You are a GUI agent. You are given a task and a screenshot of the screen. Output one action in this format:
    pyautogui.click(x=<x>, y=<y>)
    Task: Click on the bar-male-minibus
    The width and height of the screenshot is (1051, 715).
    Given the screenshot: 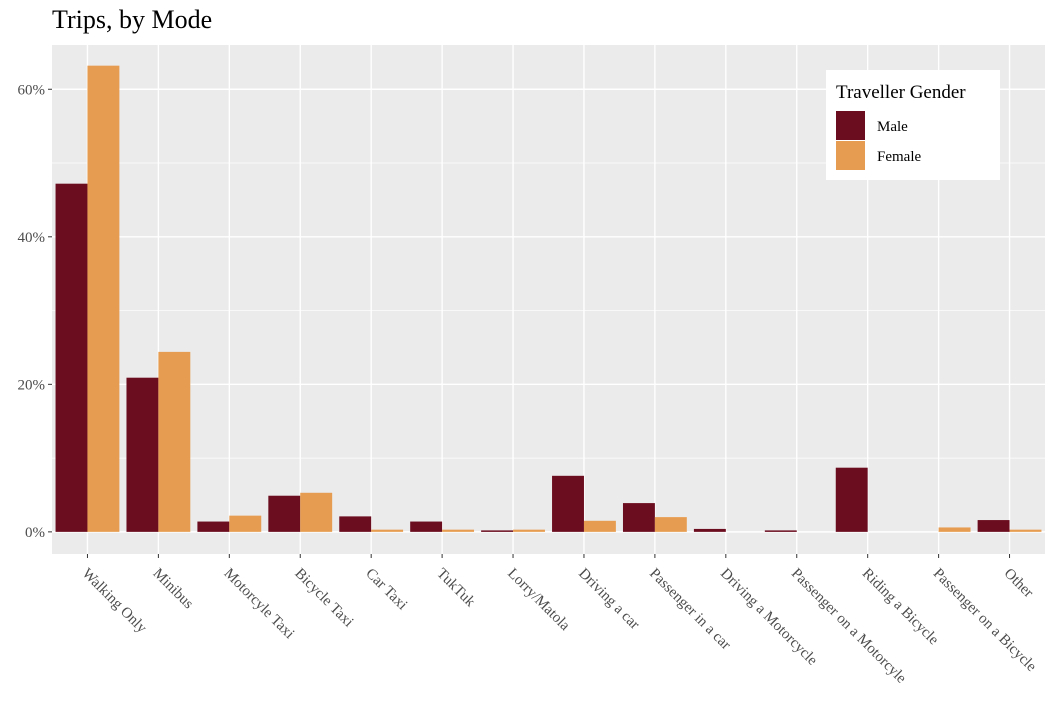 What is the action you would take?
    pyautogui.click(x=142, y=454)
    